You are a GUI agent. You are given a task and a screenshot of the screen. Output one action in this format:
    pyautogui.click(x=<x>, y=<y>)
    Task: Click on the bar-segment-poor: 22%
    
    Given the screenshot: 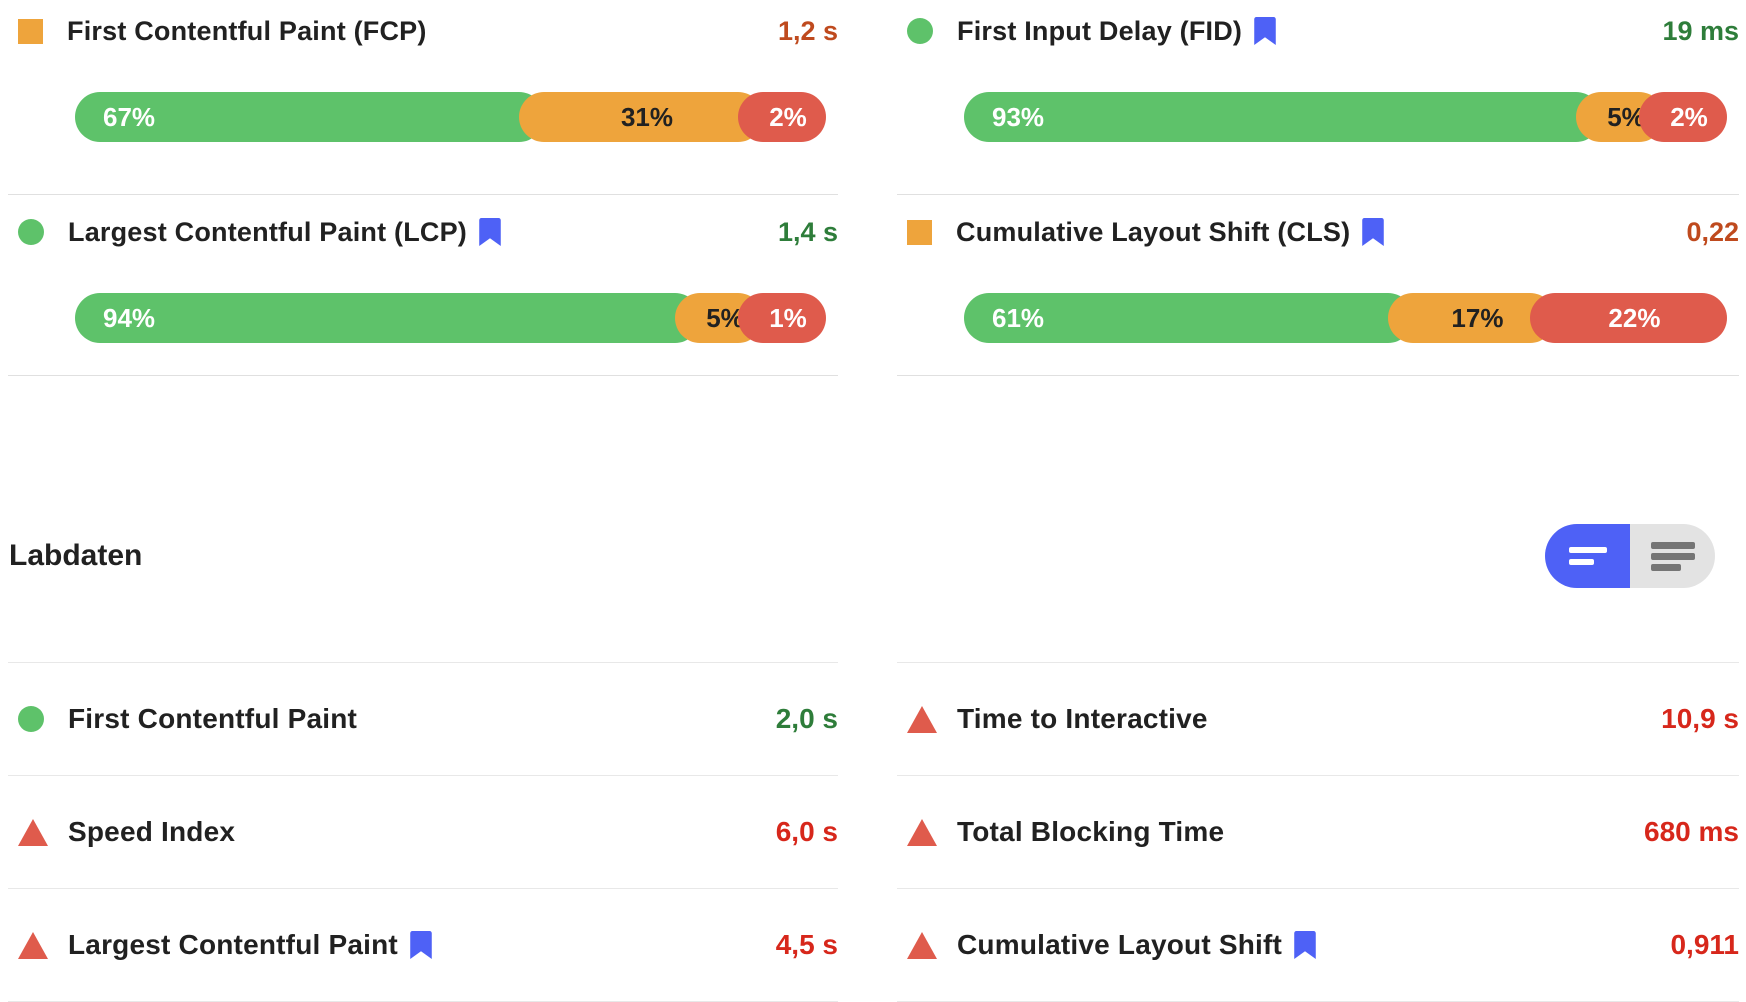 What is the action you would take?
    pyautogui.click(x=1628, y=318)
    